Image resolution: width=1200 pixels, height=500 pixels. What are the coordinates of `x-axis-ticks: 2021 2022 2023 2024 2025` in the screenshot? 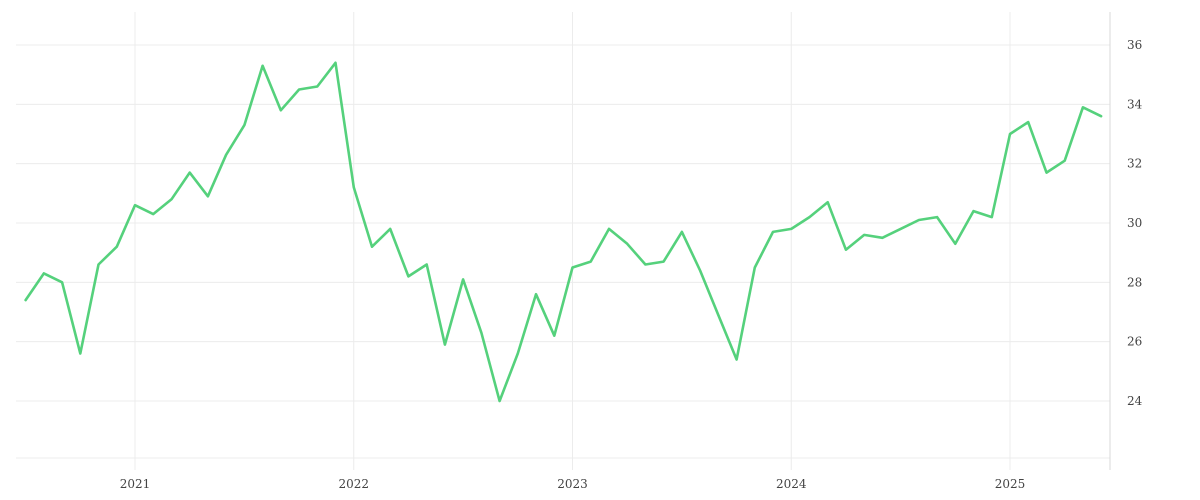 It's located at (573, 484).